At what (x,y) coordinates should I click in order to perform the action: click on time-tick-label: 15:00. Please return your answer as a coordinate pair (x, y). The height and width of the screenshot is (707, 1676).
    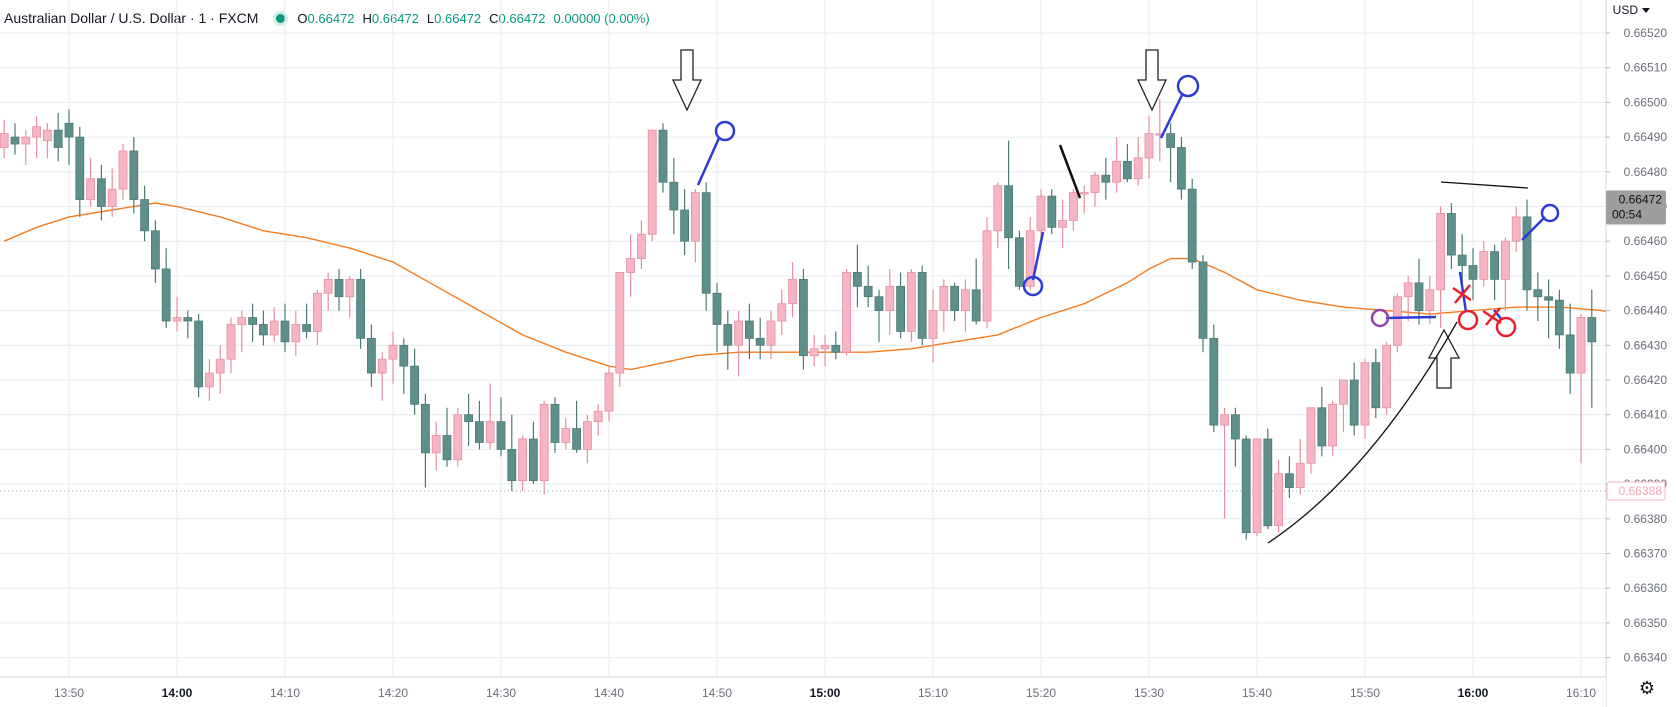
    Looking at the image, I should click on (825, 693).